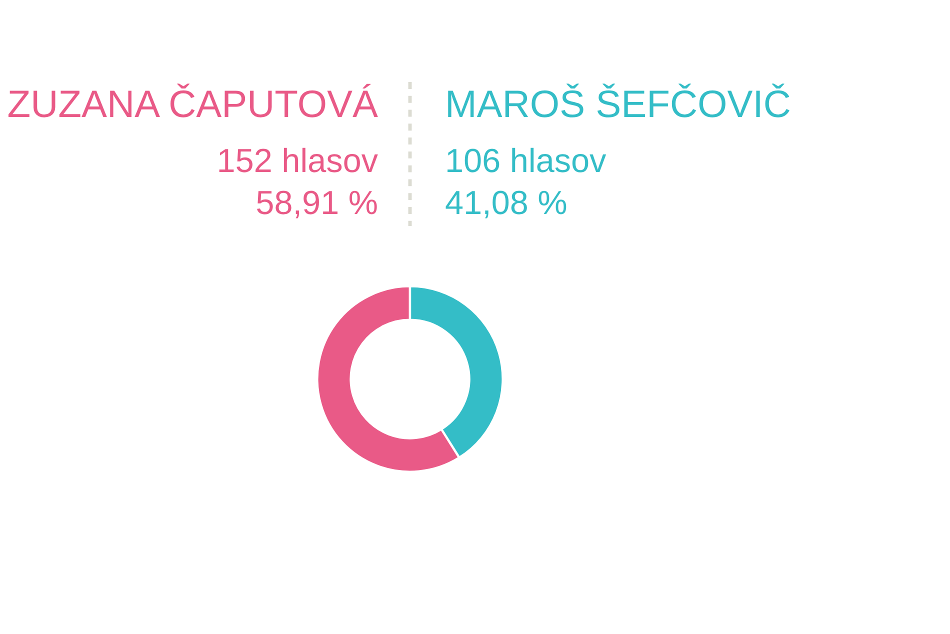 The width and height of the screenshot is (950, 634). I want to click on slice-label: ZUZANA ČAPUTOVÁ, so click(193, 101).